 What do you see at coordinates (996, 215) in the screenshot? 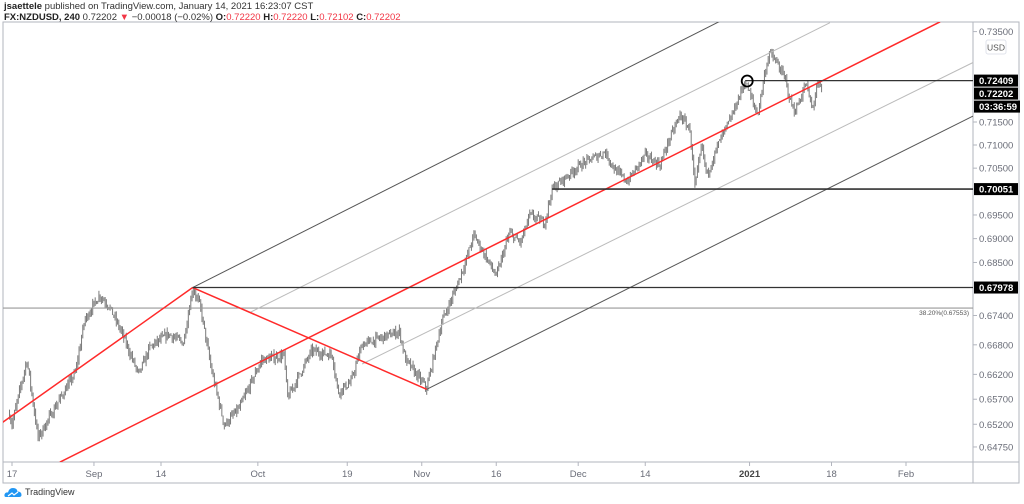
I see `y-tick-label: 0.69500` at bounding box center [996, 215].